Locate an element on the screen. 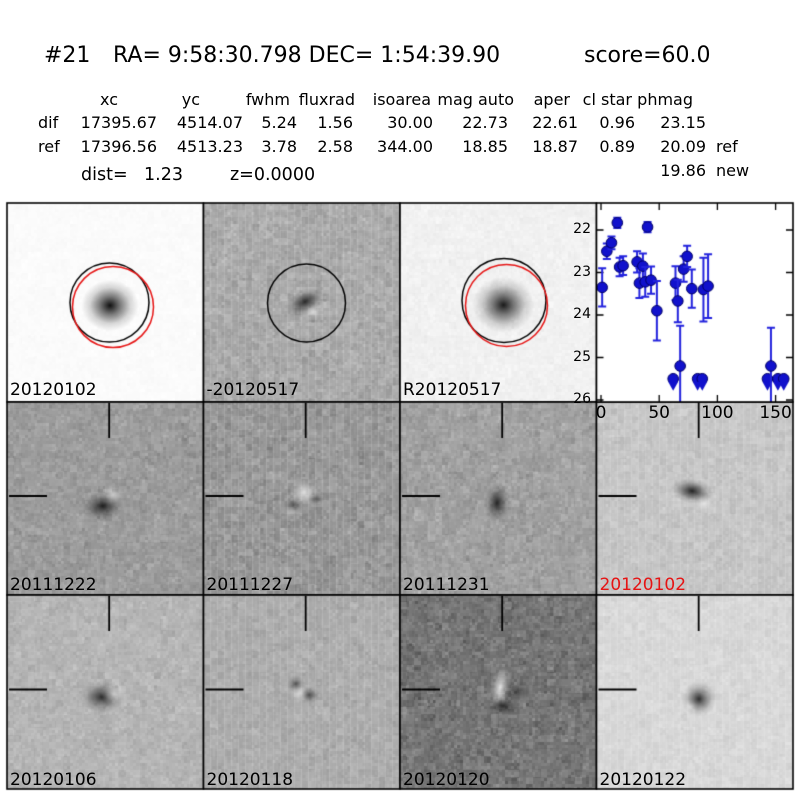 The width and height of the screenshot is (800, 800). candidate-id: #21 is located at coordinates (67, 55).